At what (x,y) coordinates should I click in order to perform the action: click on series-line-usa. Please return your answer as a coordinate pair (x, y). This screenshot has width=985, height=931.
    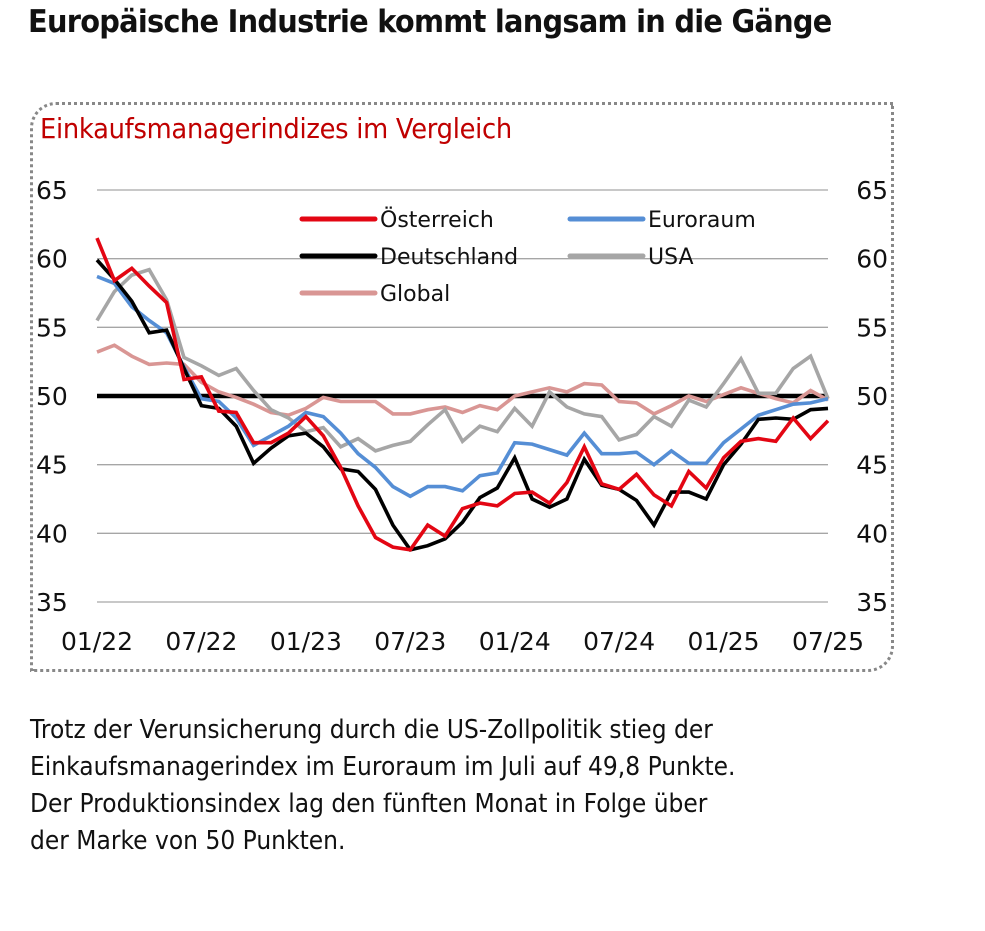
    Looking at the image, I should click on (462, 360).